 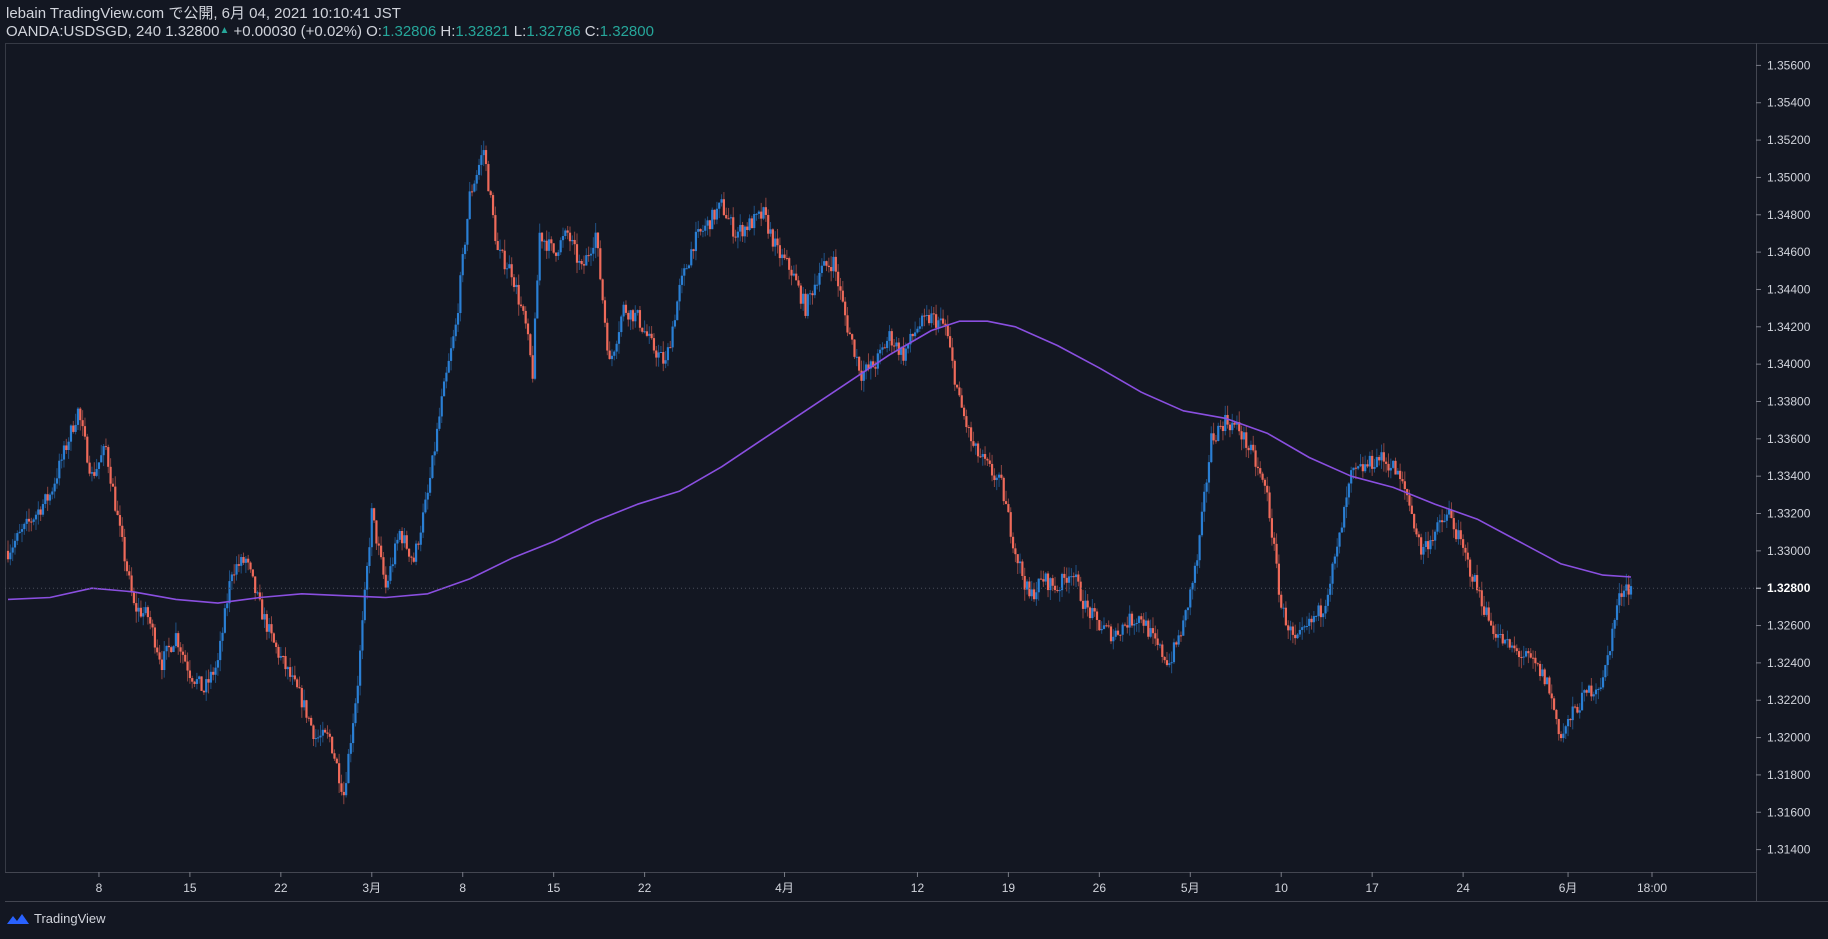 I want to click on y-tick-label: 1.33000, so click(x=1789, y=551).